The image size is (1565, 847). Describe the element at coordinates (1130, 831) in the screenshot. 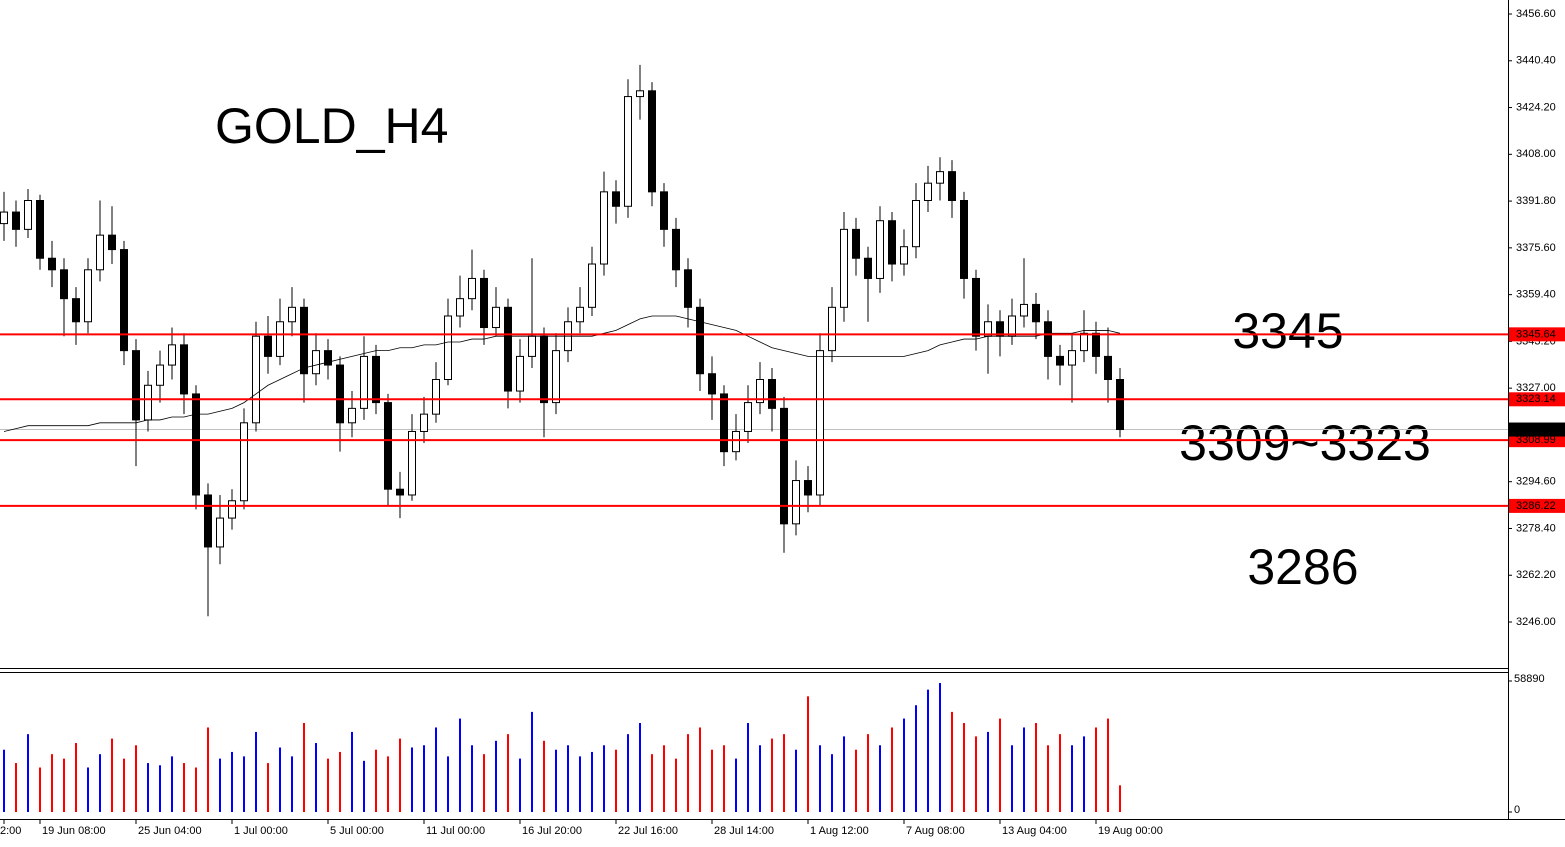

I see `x-tick-label: 19 Aug 00:00` at that location.